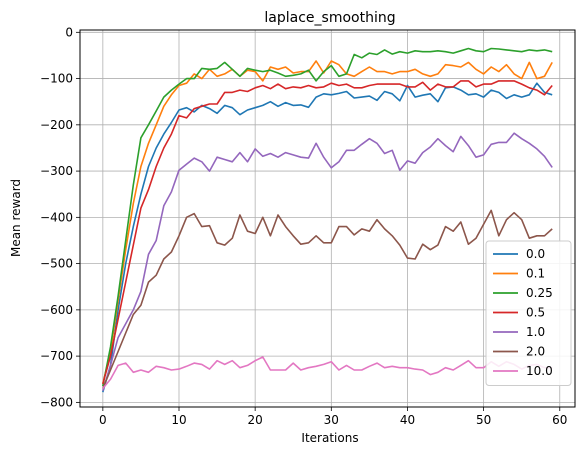 This screenshot has height=455, width=583. What do you see at coordinates (329, 438) in the screenshot?
I see `x-axis-title: Iterations` at bounding box center [329, 438].